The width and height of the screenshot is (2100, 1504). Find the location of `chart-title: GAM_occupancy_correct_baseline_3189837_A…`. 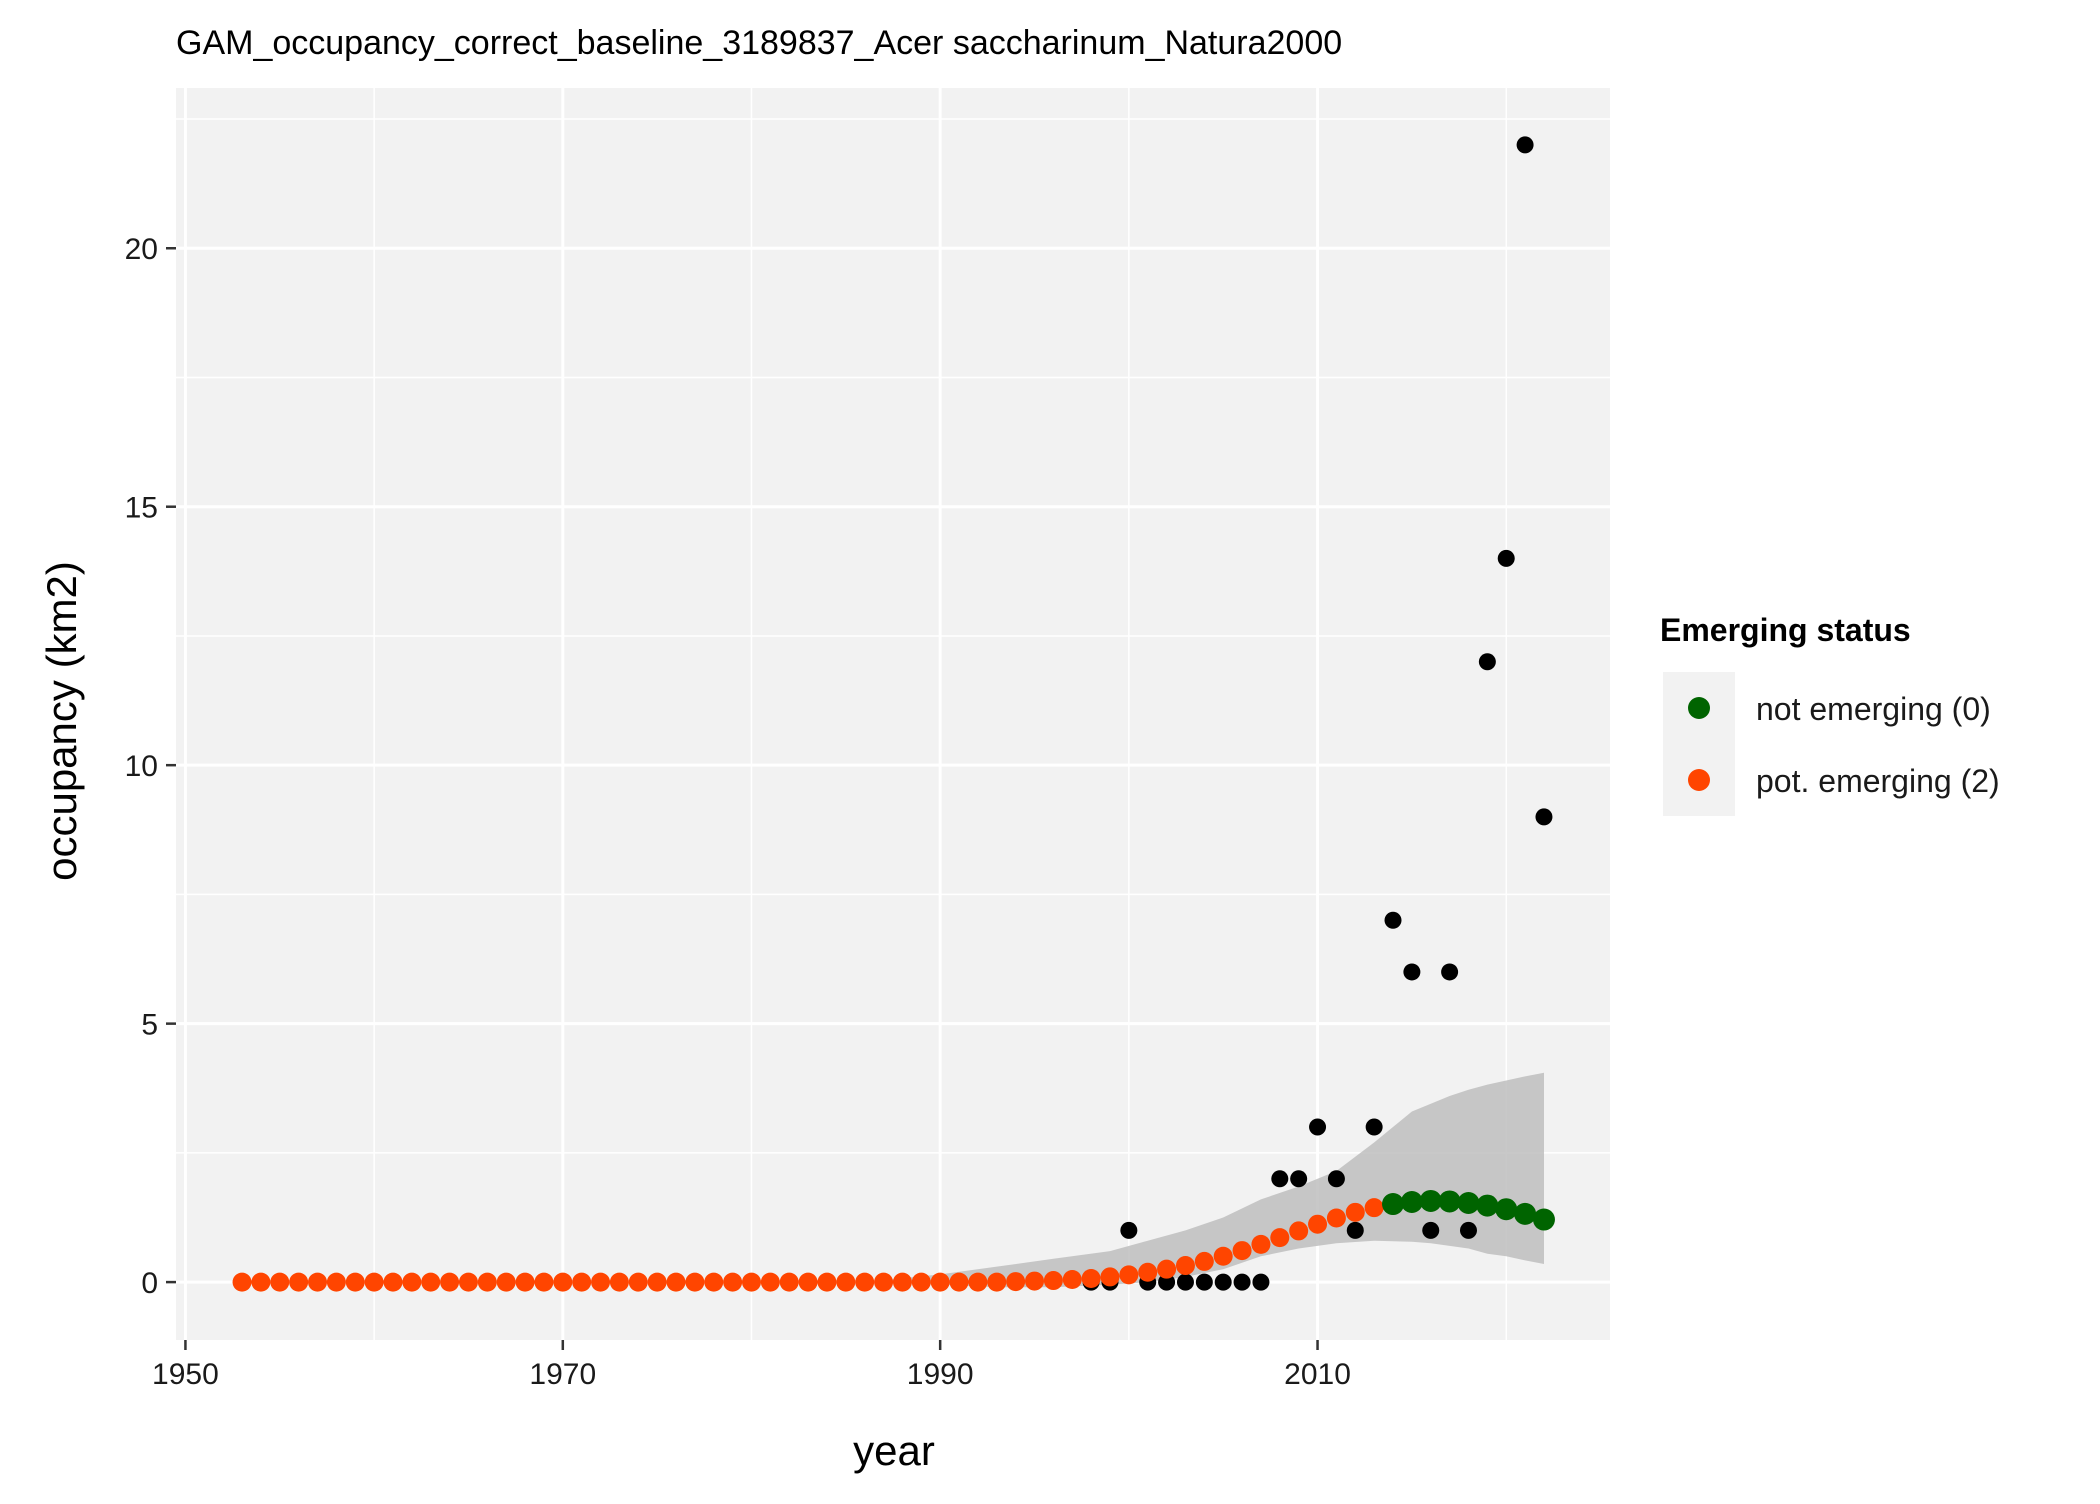

chart-title: GAM_occupancy_correct_baseline_3189837_A… is located at coordinates (759, 43).